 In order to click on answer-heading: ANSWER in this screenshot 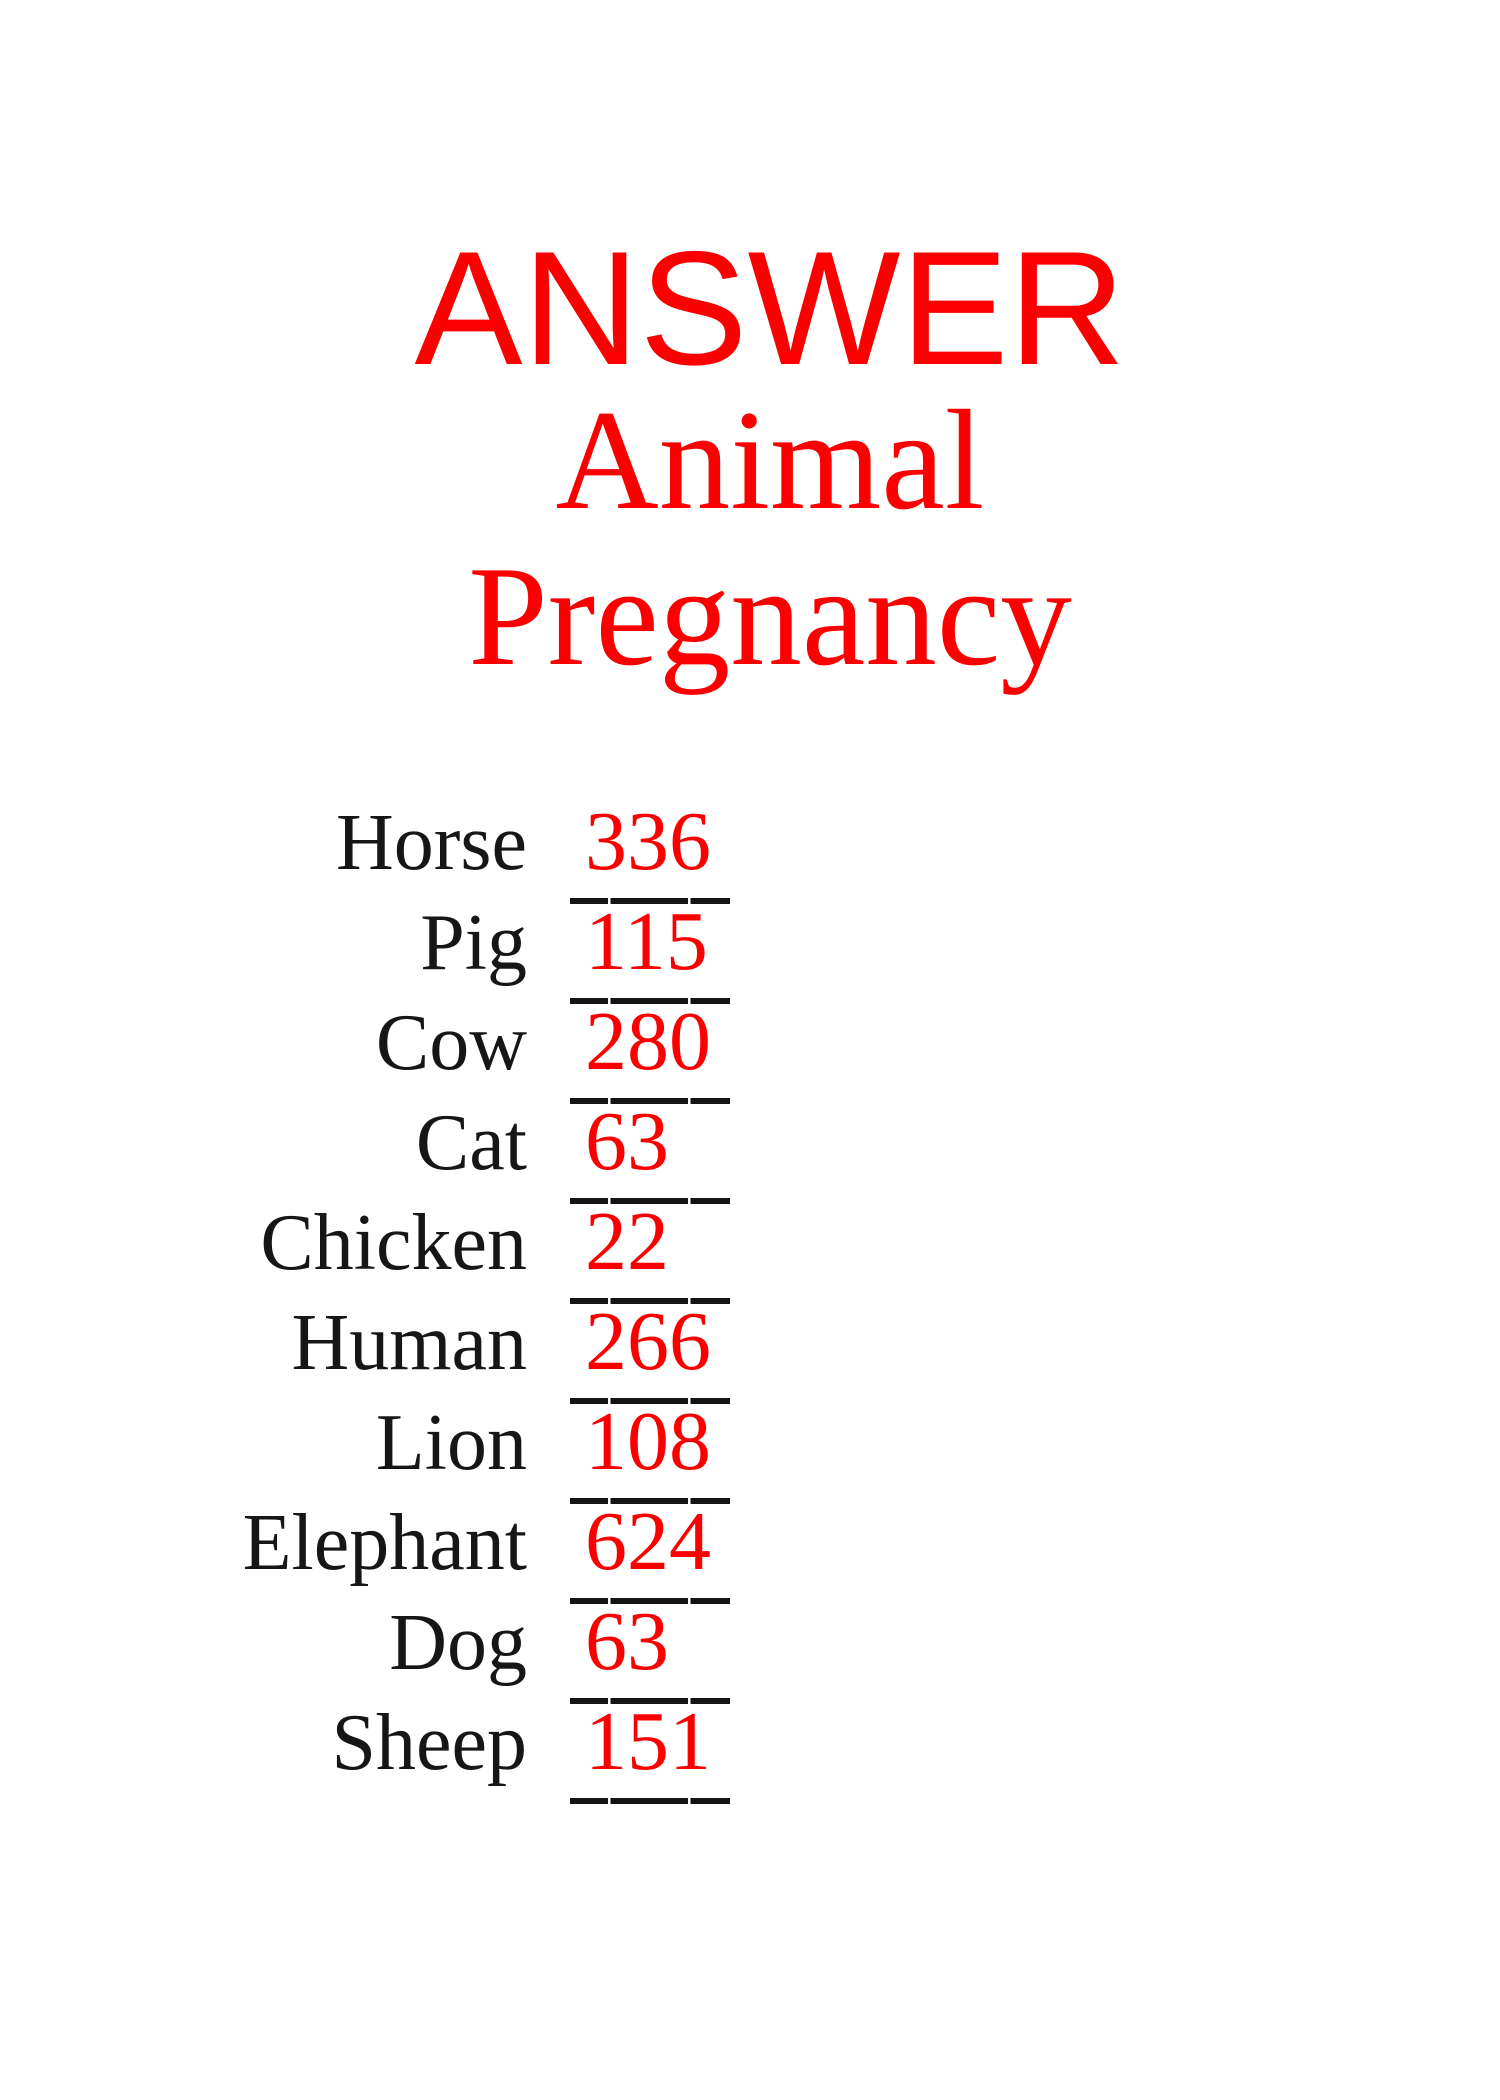, I will do `click(770, 308)`.